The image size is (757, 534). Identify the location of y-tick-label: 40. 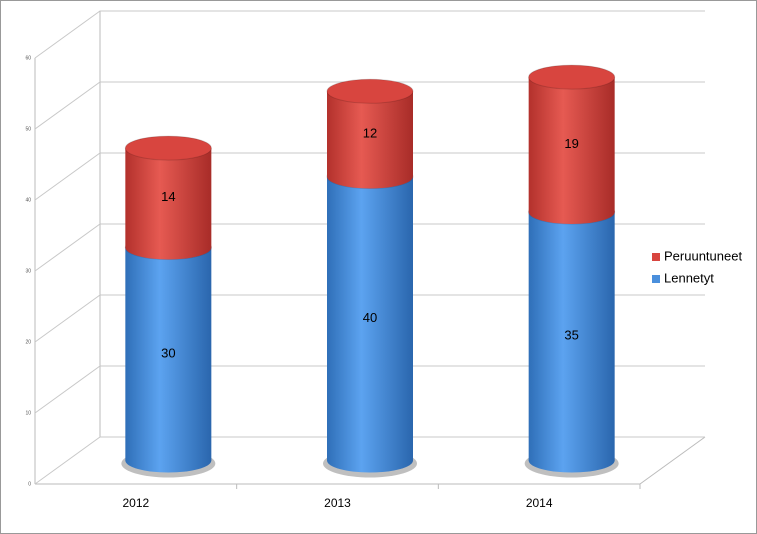
(28, 200).